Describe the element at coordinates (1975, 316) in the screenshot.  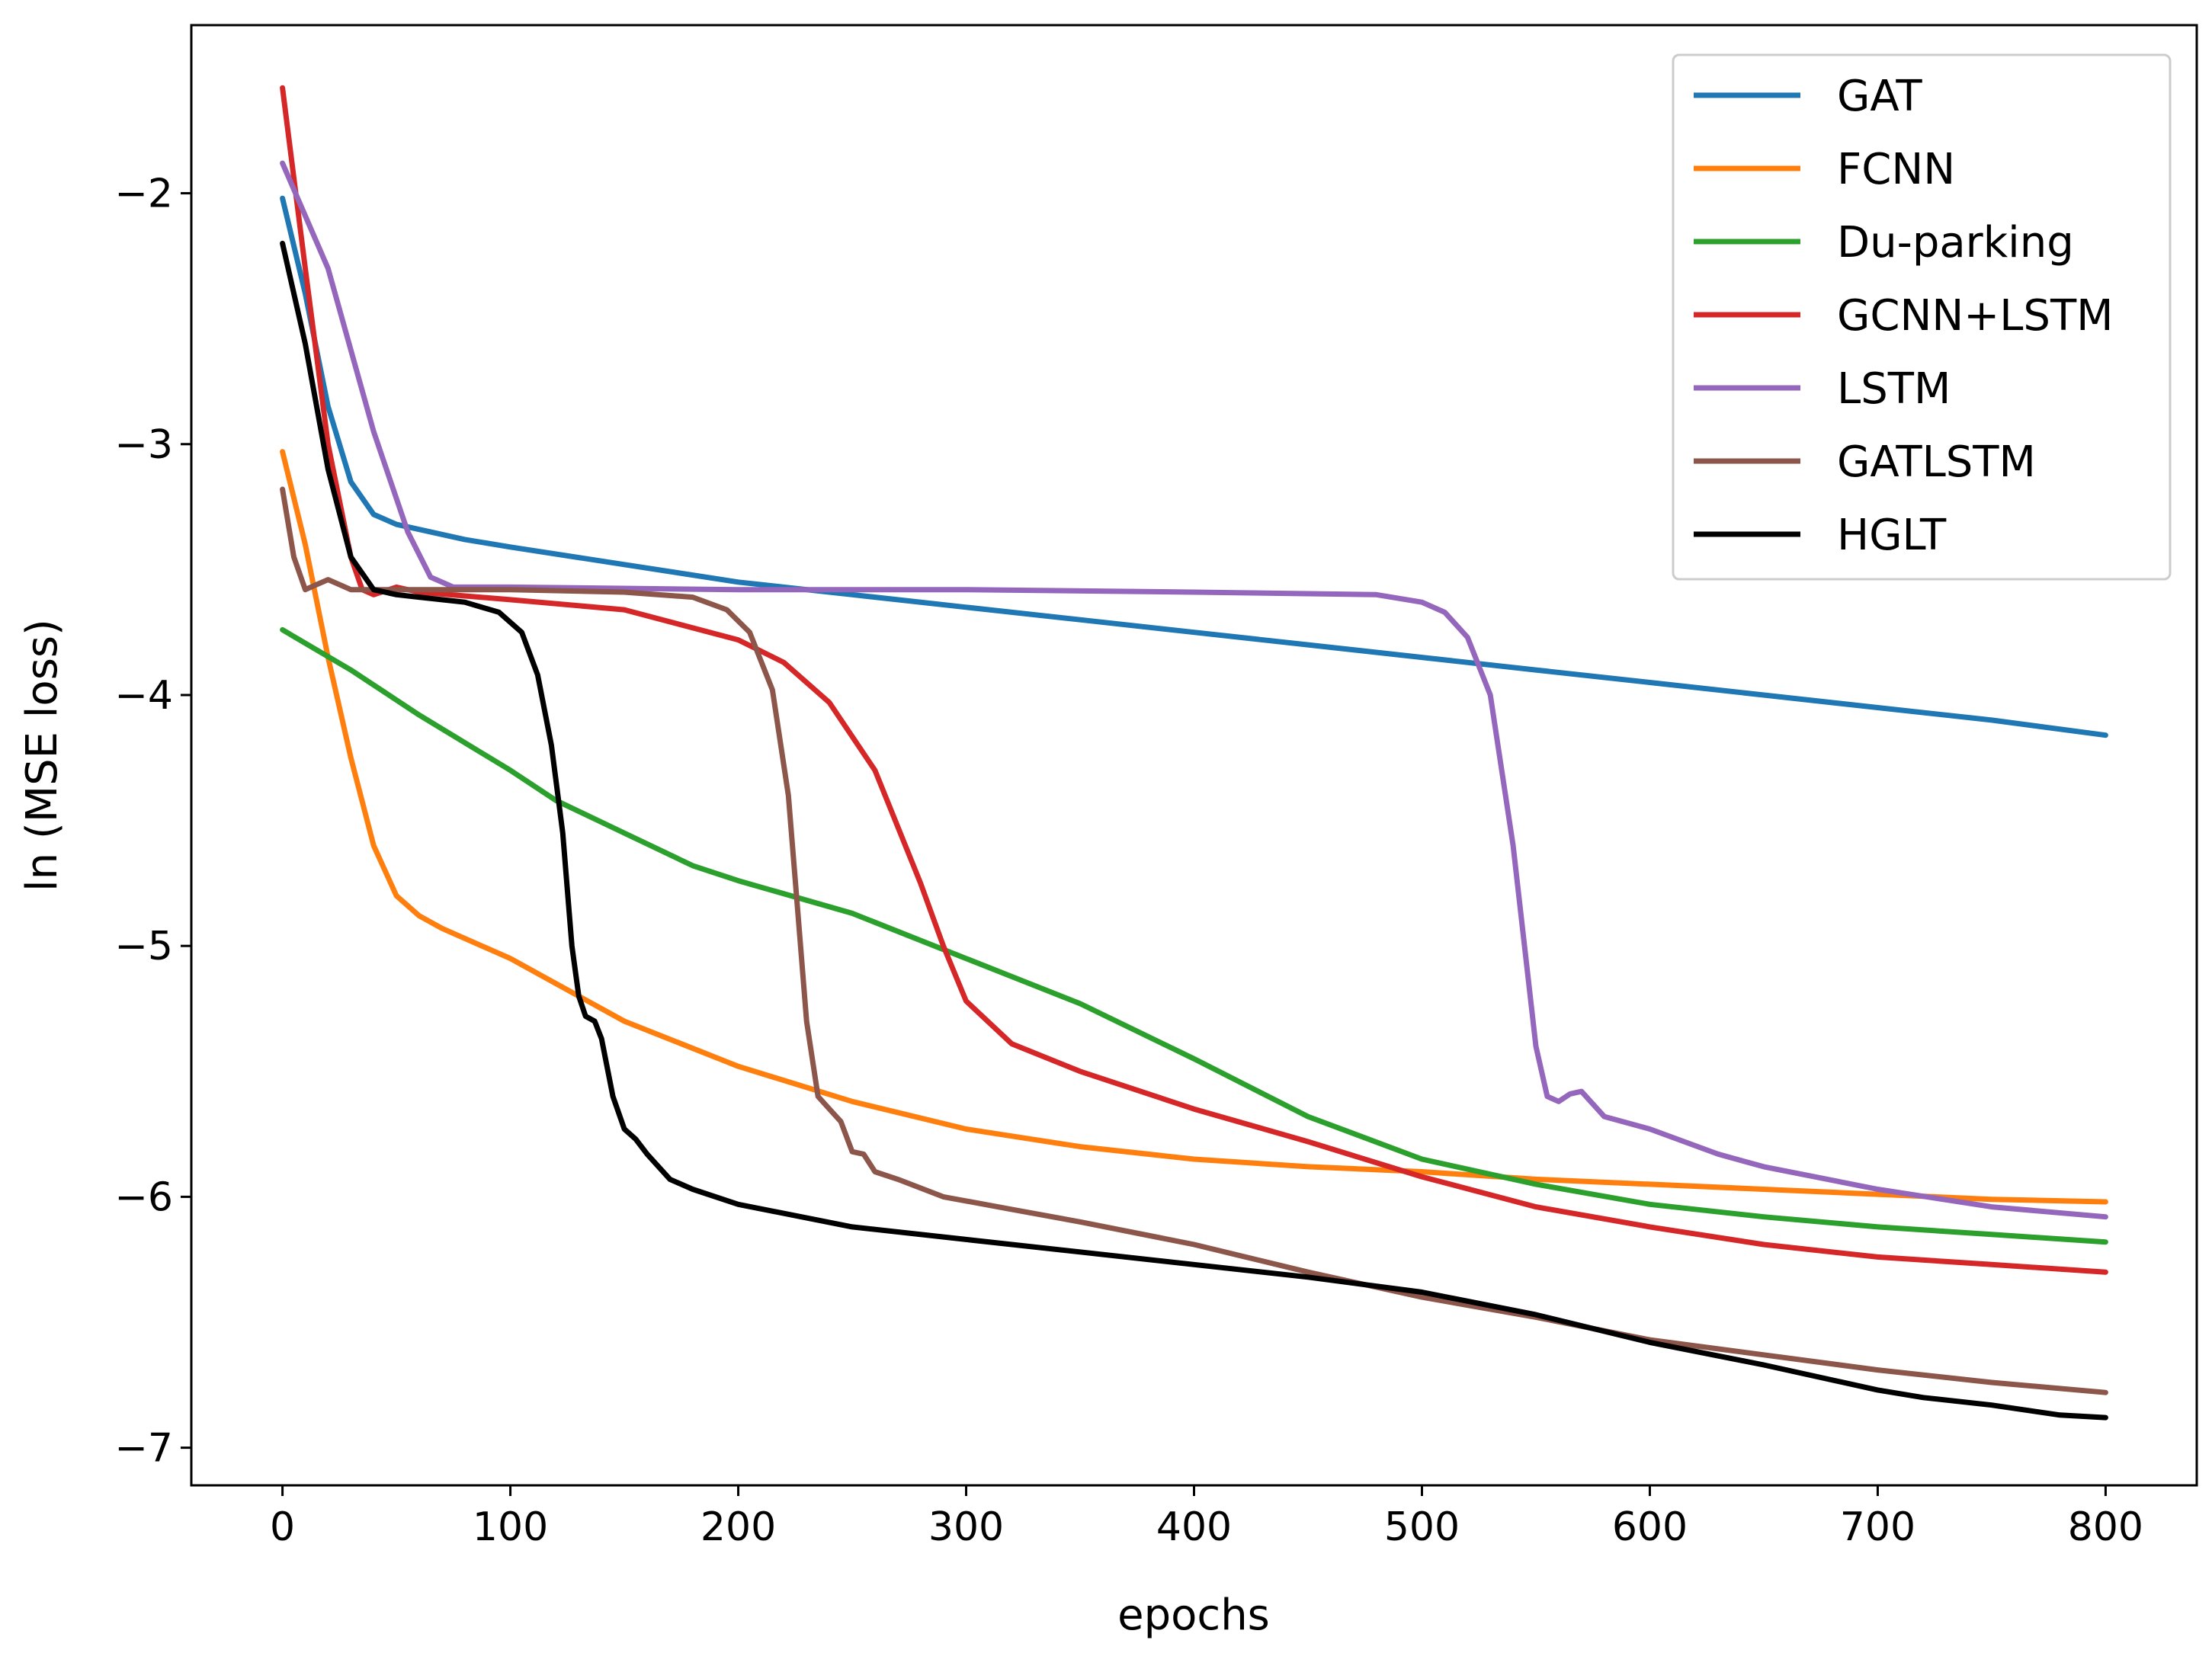
I see `legend-label: GCNN+LSTM` at that location.